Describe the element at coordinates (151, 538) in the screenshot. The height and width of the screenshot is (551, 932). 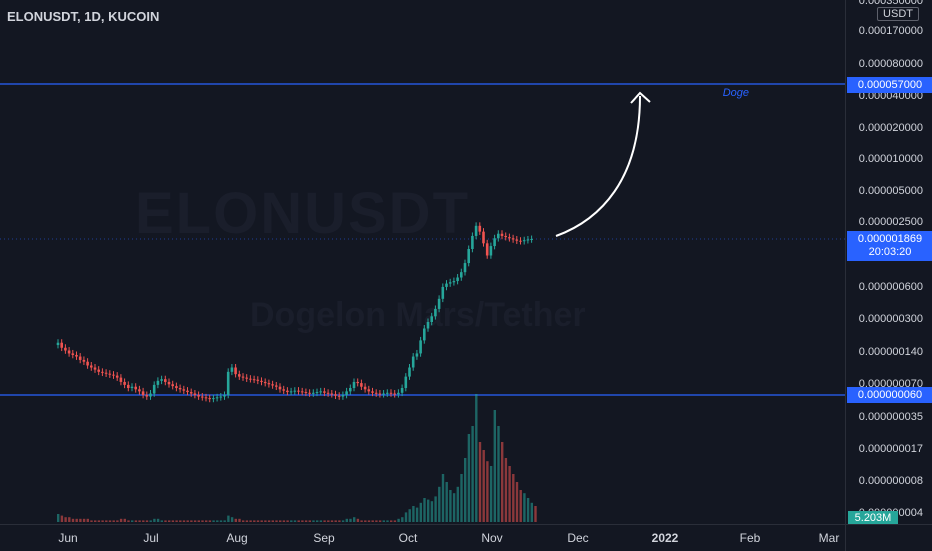
I see `time-tick: Jul` at that location.